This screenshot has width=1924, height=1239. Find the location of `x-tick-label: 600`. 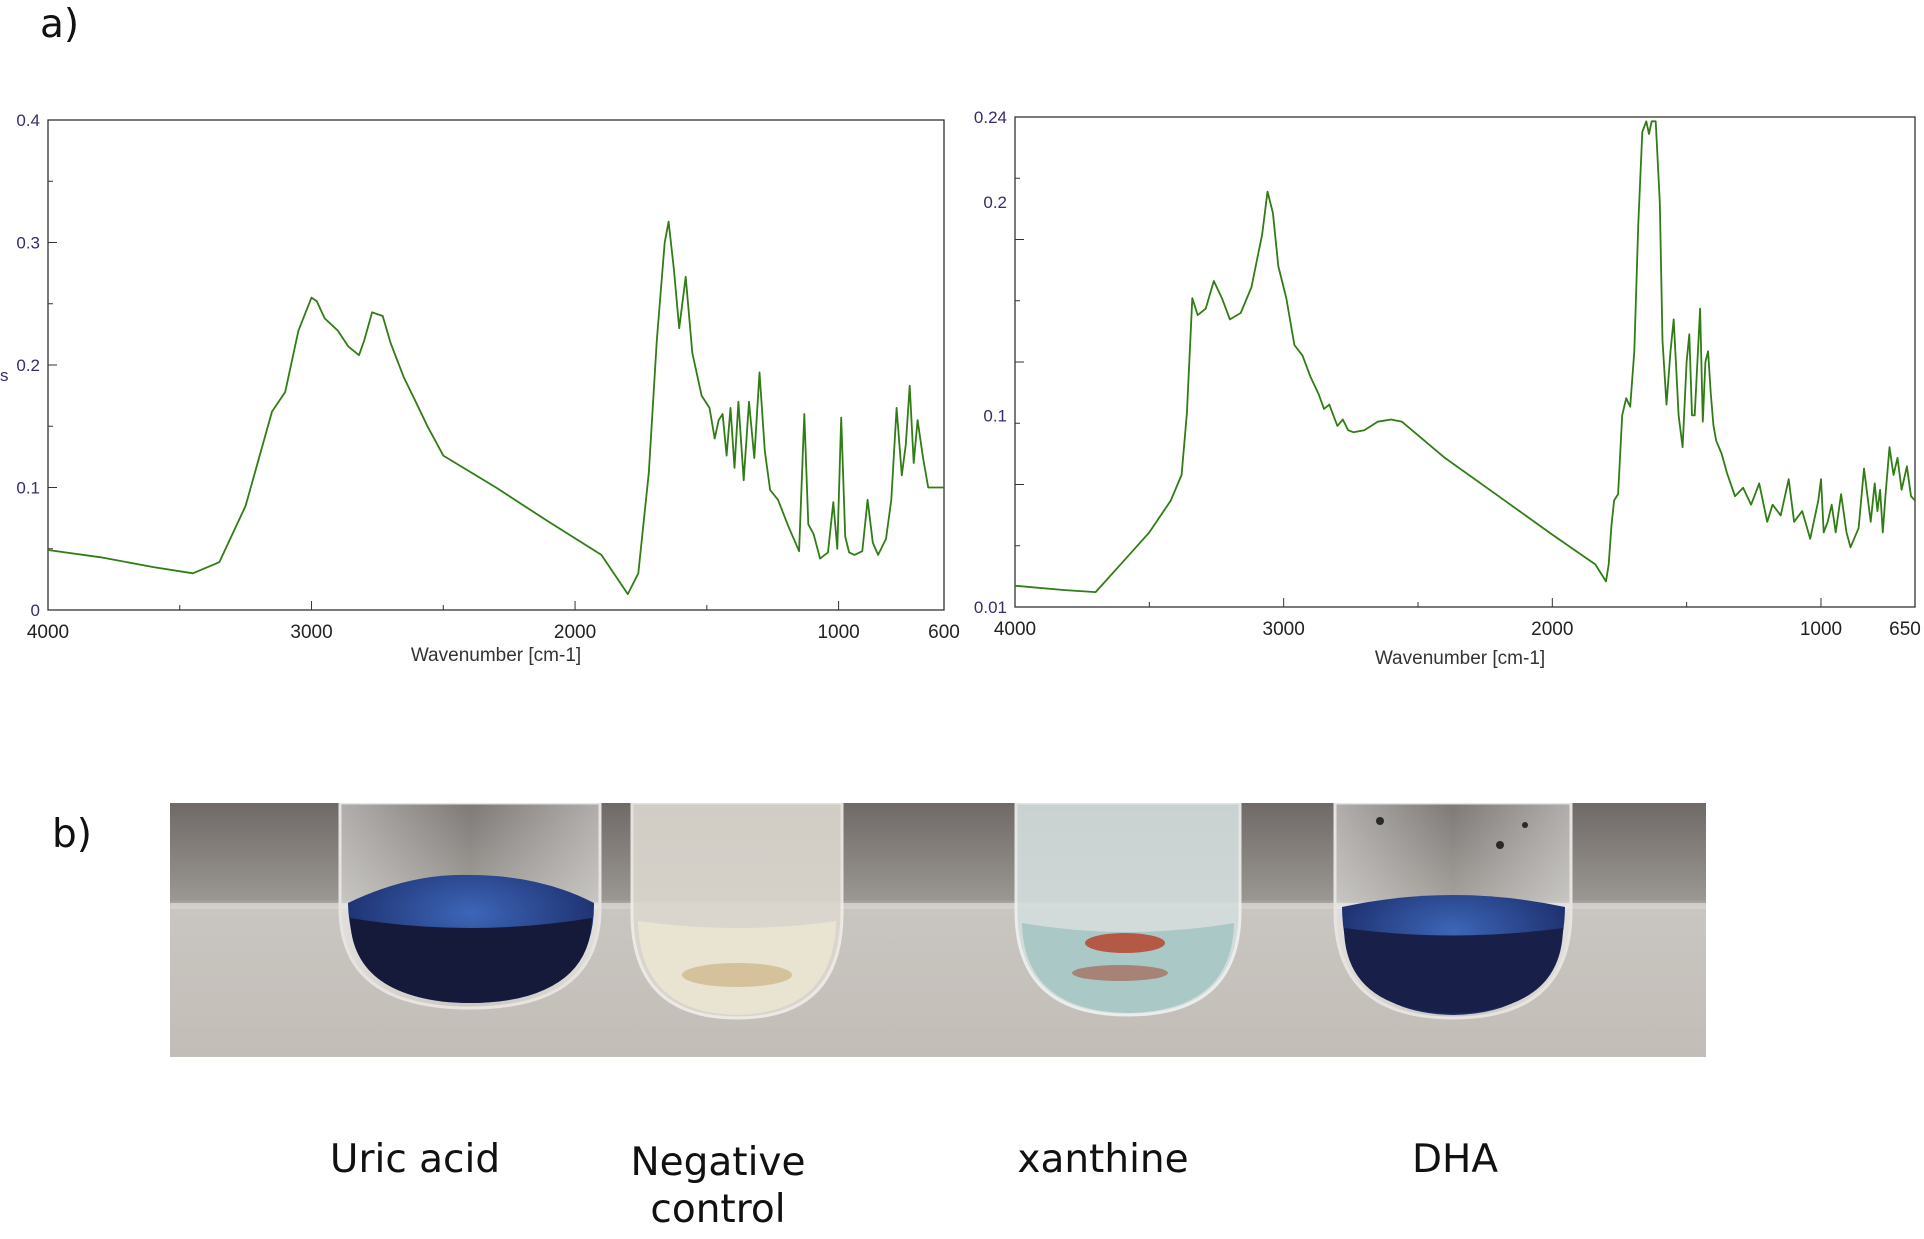

x-tick-label: 600 is located at coordinates (944, 632).